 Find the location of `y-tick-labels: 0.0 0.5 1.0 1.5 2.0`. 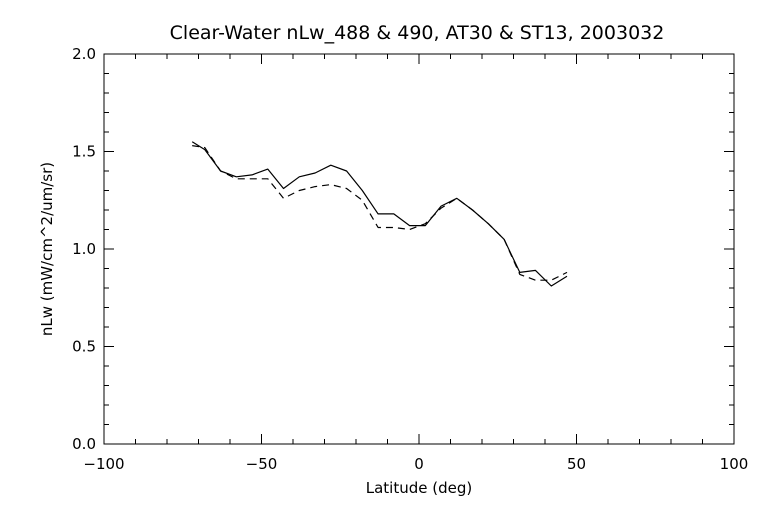

y-tick-labels: 0.0 0.5 1.0 1.5 2.0 is located at coordinates (84, 249).